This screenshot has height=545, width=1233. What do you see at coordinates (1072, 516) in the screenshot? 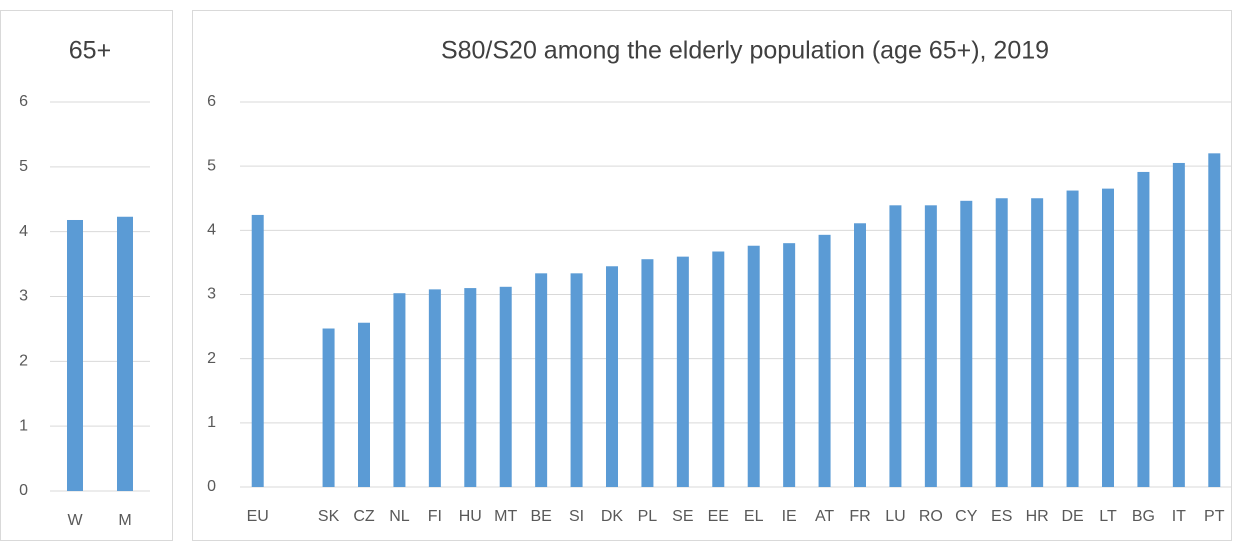
I see `x-tick-label: DE` at bounding box center [1072, 516].